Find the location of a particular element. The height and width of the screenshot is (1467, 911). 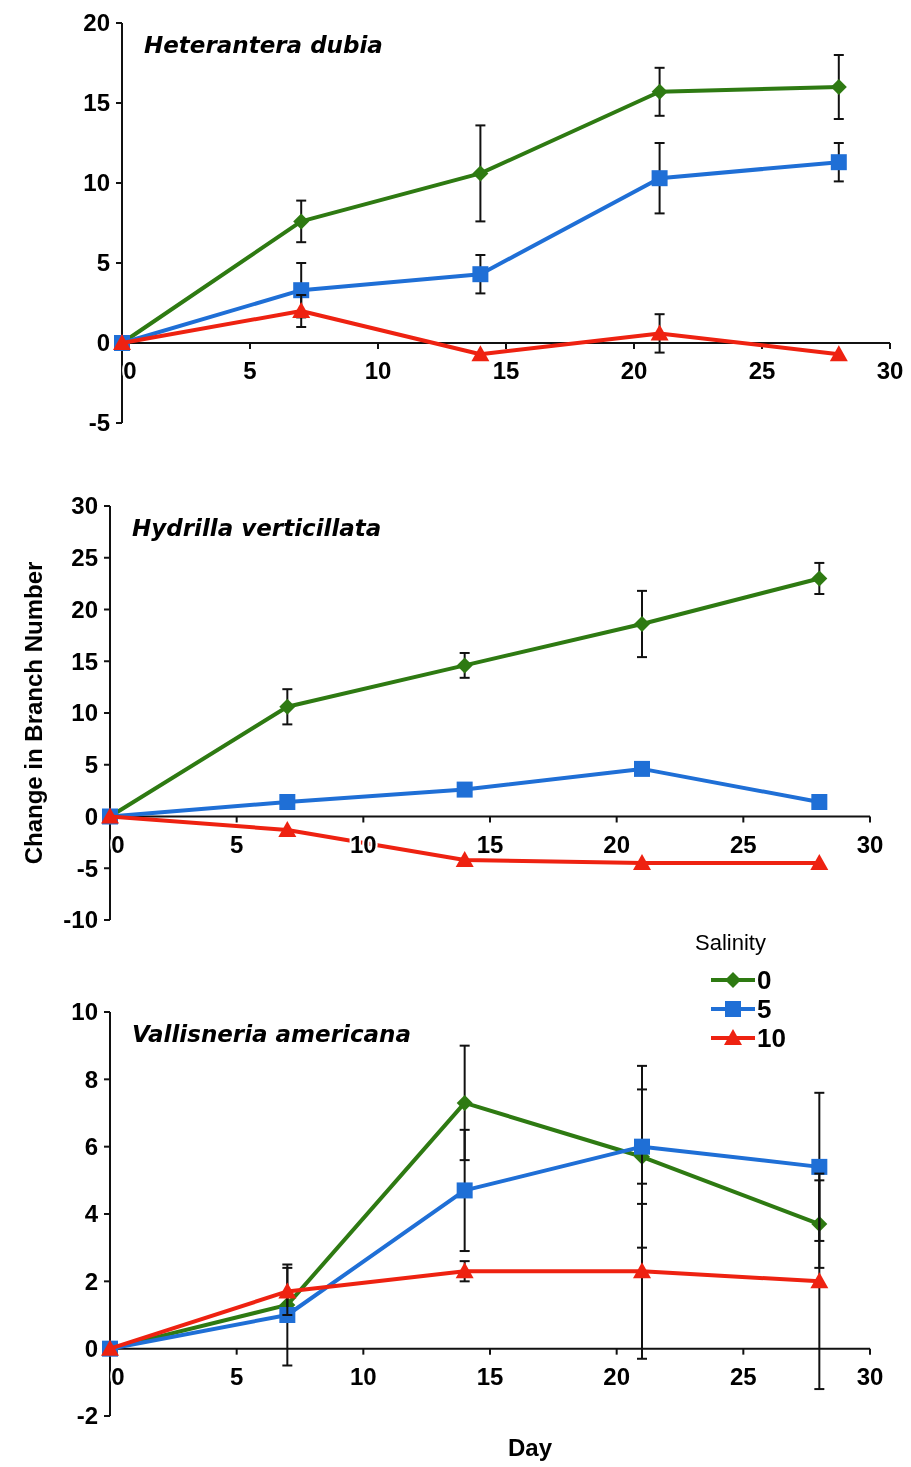

x-axis-title: Day is located at coordinates (530, 1447).